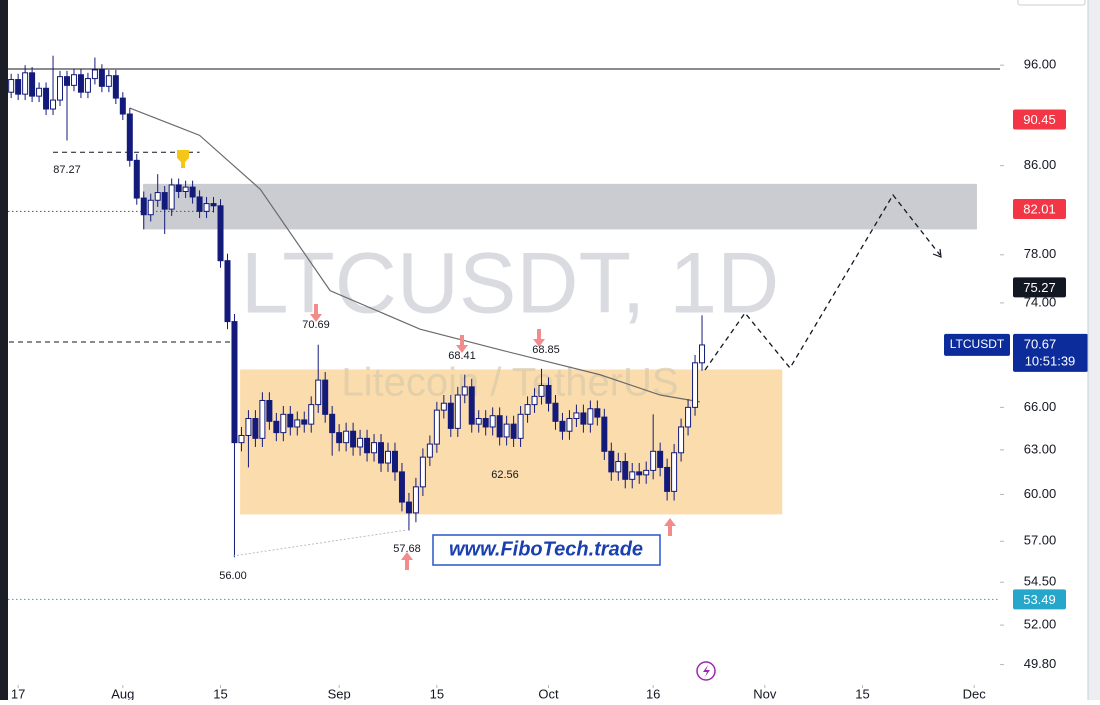 This screenshot has width=1100, height=705. I want to click on y-tick-label: 54.50, so click(1040, 581).